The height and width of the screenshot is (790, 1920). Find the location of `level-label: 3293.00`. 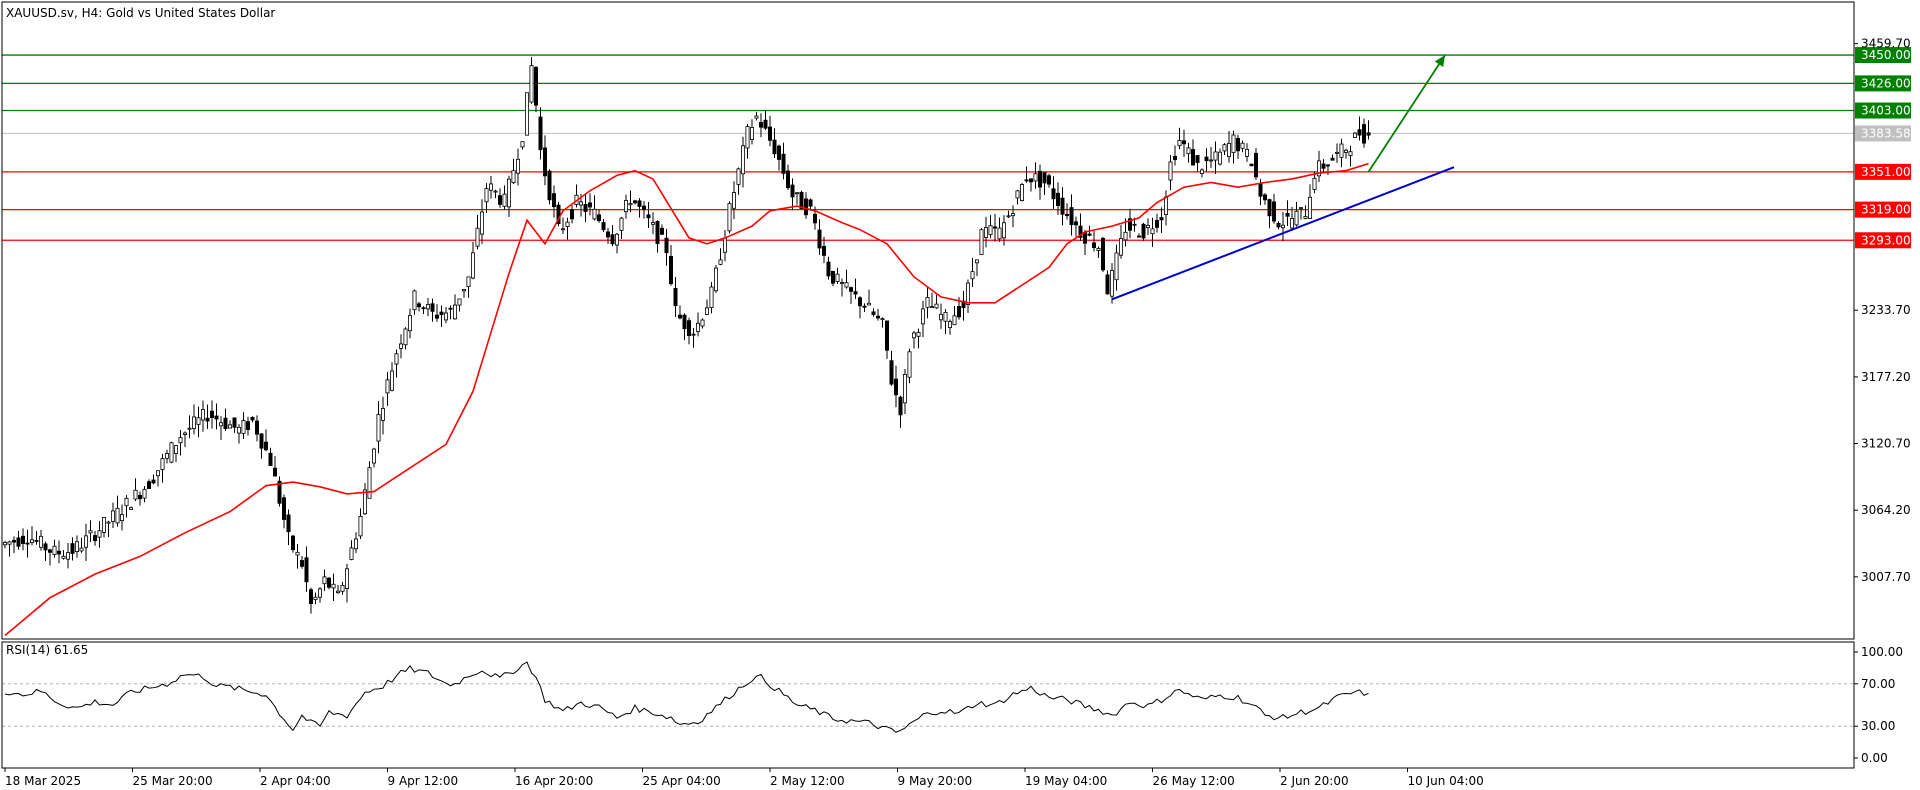

level-label: 3293.00 is located at coordinates (1886, 240).